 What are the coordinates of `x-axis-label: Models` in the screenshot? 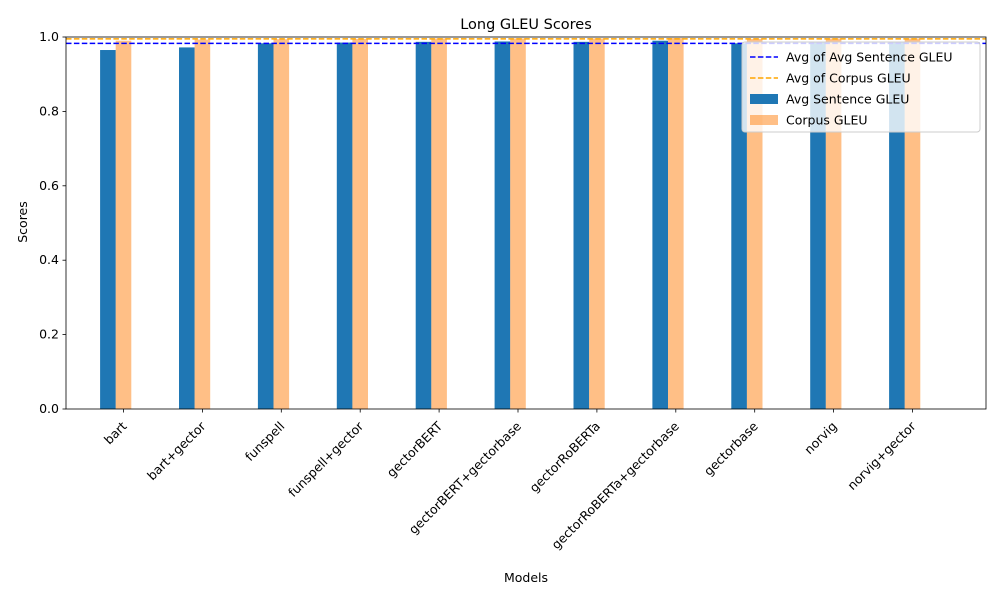 It's located at (526, 577).